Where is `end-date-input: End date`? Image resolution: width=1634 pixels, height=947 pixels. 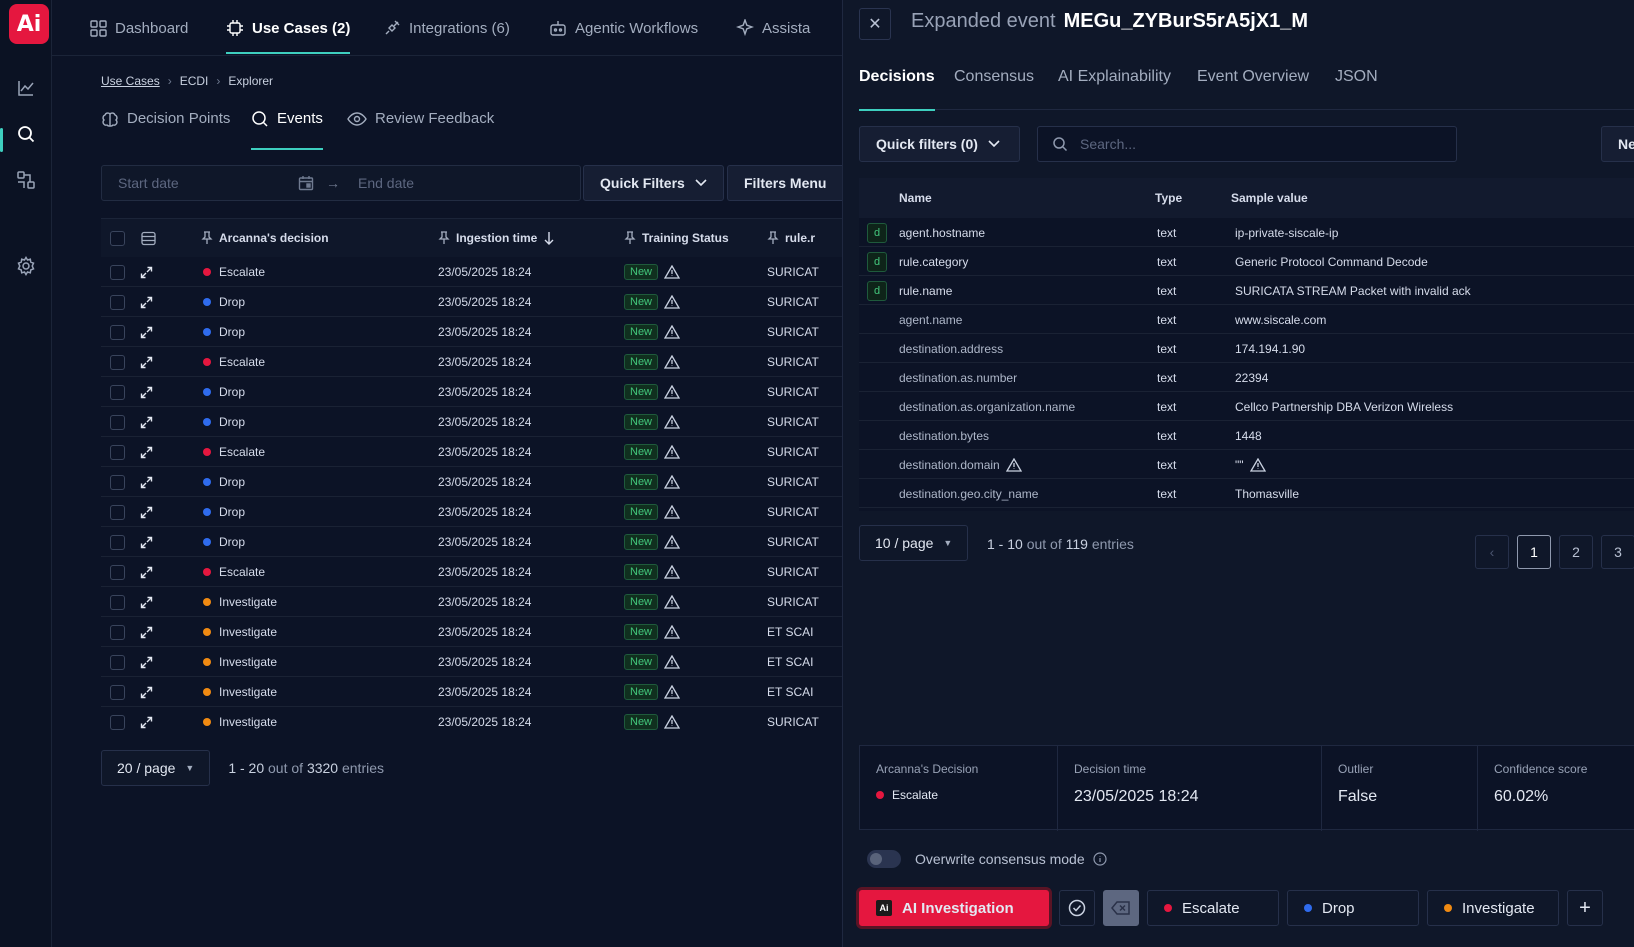
end-date-input: End date is located at coordinates (386, 183).